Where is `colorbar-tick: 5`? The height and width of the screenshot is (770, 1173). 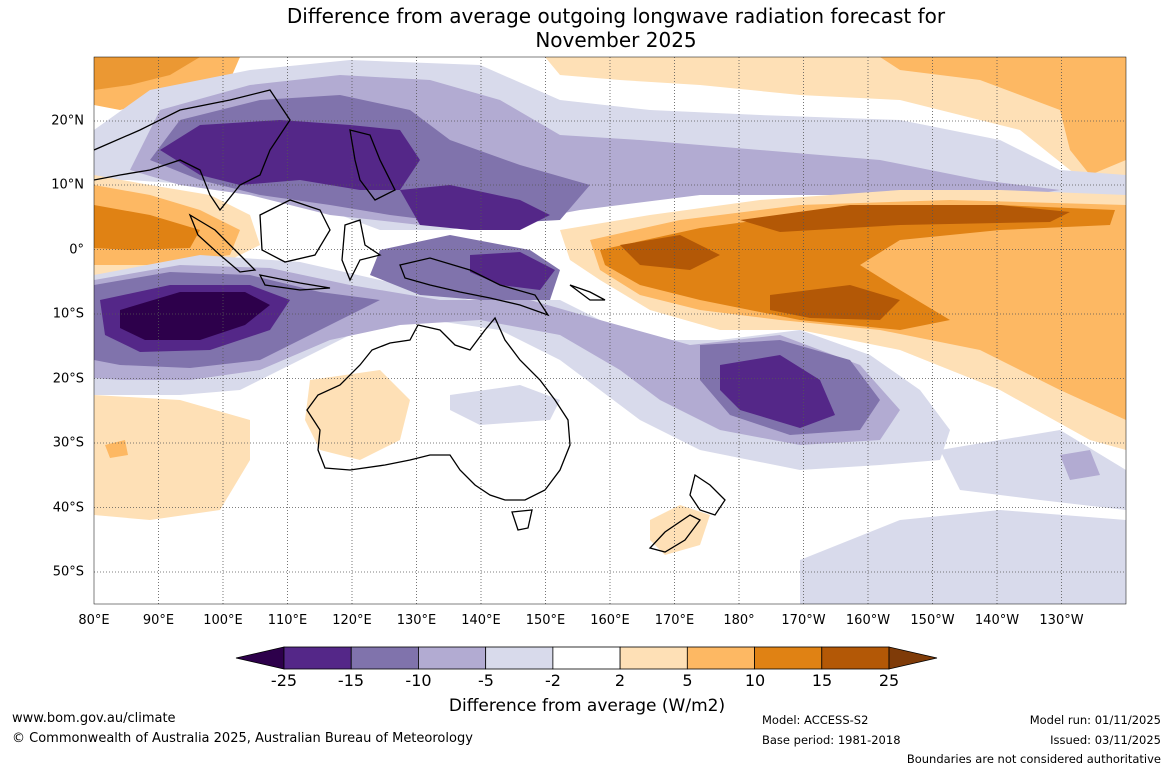 colorbar-tick: 5 is located at coordinates (687, 680).